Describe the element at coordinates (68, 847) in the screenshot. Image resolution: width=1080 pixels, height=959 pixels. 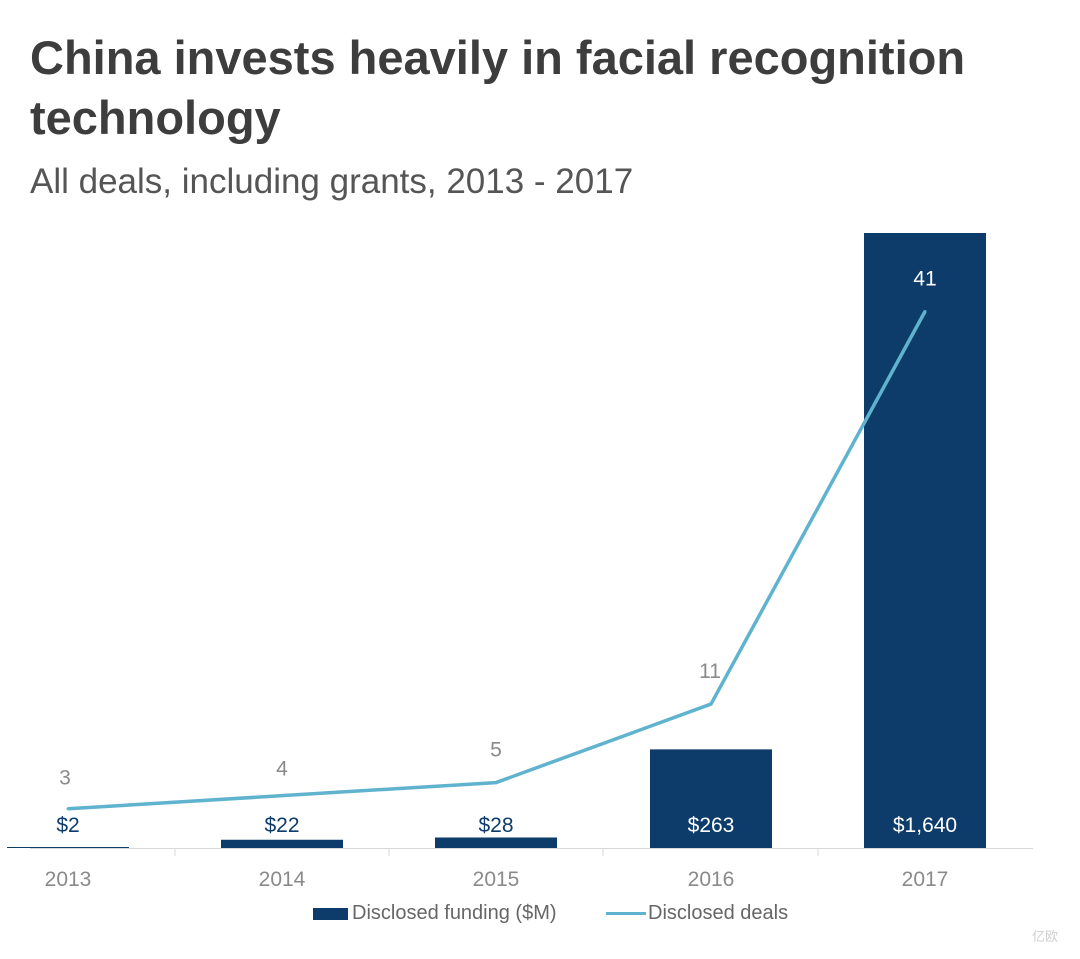
I see `bar-funding-2013` at that location.